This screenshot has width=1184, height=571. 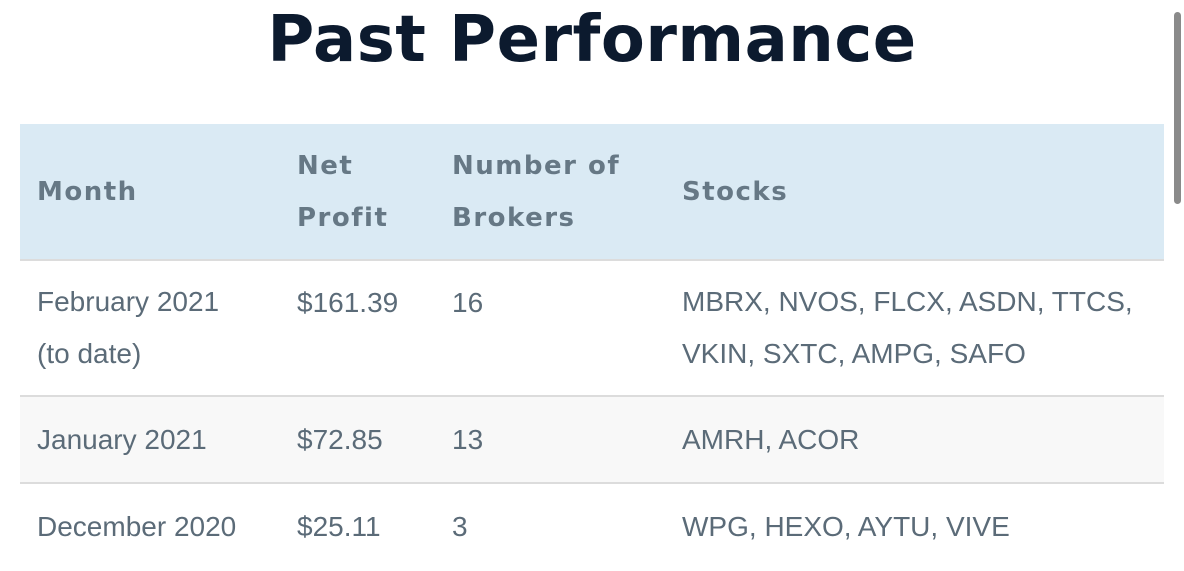 What do you see at coordinates (854, 353) in the screenshot?
I see `cell-stocks-line2: VKIN, SXTC, AMPG, SAFO` at bounding box center [854, 353].